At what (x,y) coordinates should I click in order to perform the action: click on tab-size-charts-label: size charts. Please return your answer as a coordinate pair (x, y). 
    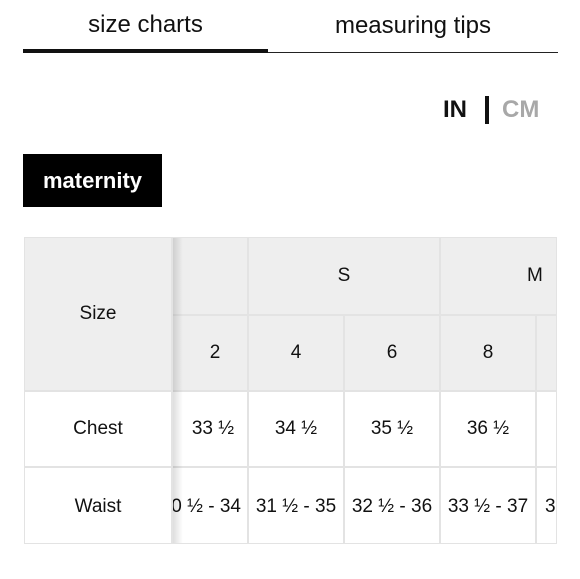
    Looking at the image, I should click on (145, 24).